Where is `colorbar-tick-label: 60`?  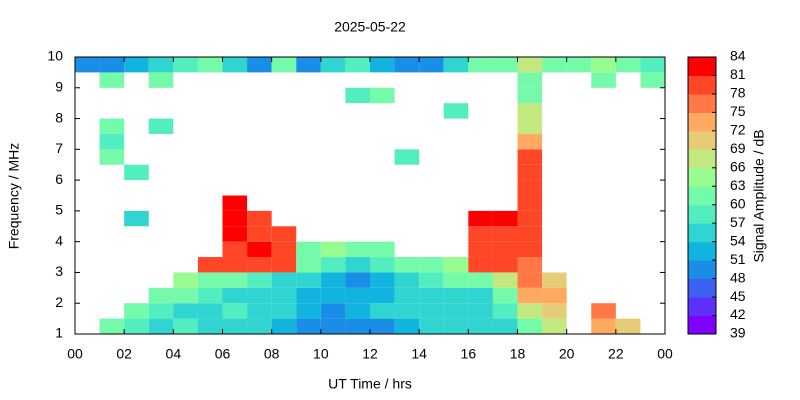
colorbar-tick-label: 60 is located at coordinates (738, 203).